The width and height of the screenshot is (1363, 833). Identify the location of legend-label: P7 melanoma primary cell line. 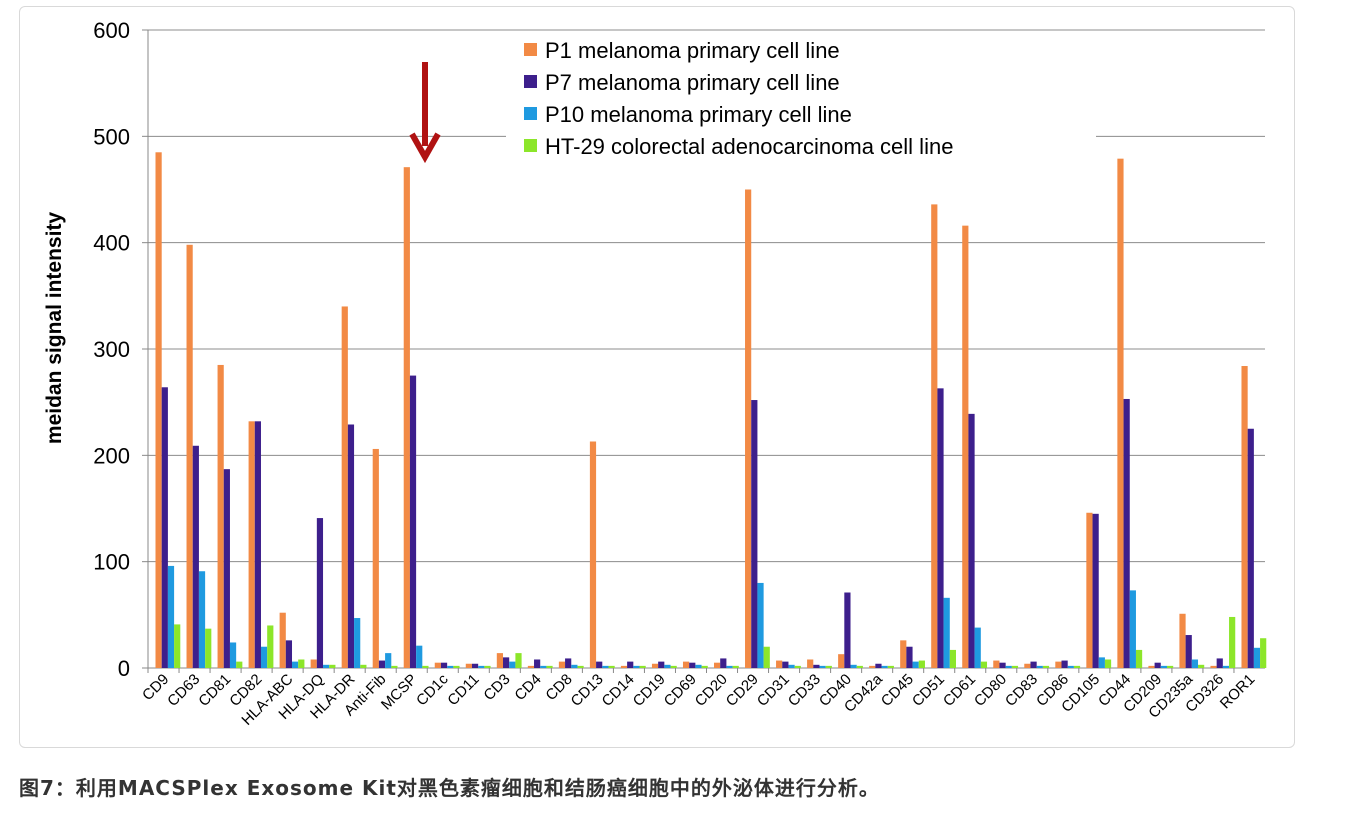
(692, 82).